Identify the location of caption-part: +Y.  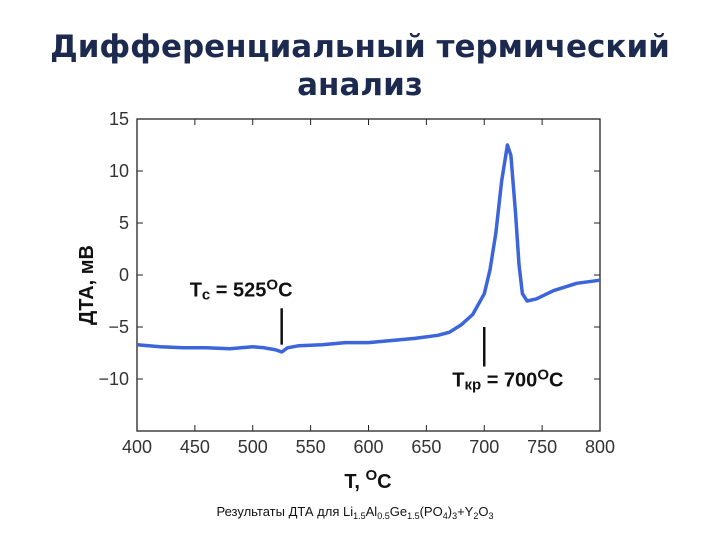
(465, 511).